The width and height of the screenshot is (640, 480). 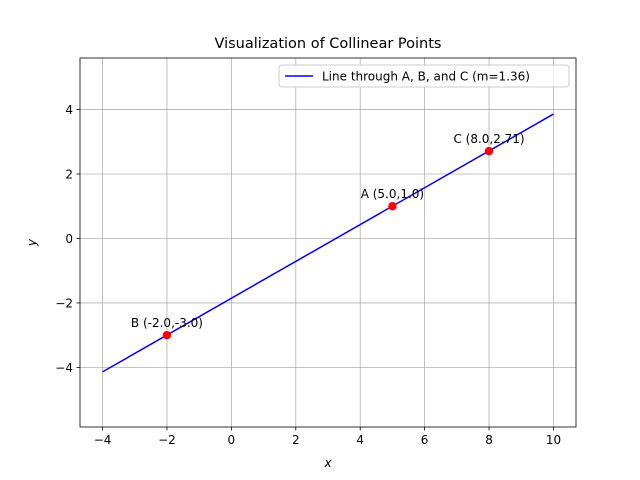 What do you see at coordinates (553, 440) in the screenshot?
I see `x-tick-label: 10` at bounding box center [553, 440].